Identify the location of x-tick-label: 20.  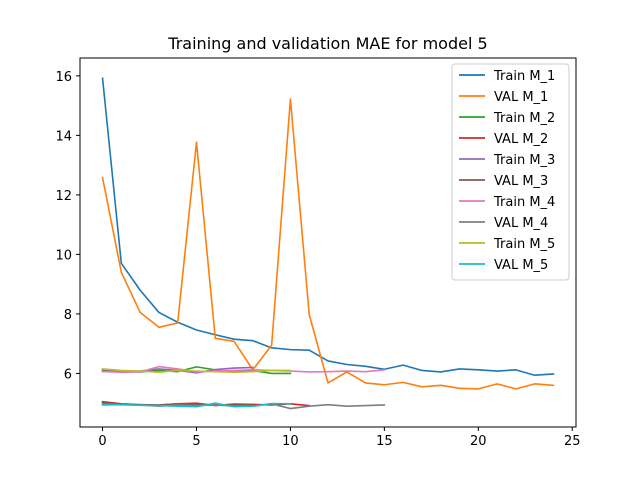
(478, 441).